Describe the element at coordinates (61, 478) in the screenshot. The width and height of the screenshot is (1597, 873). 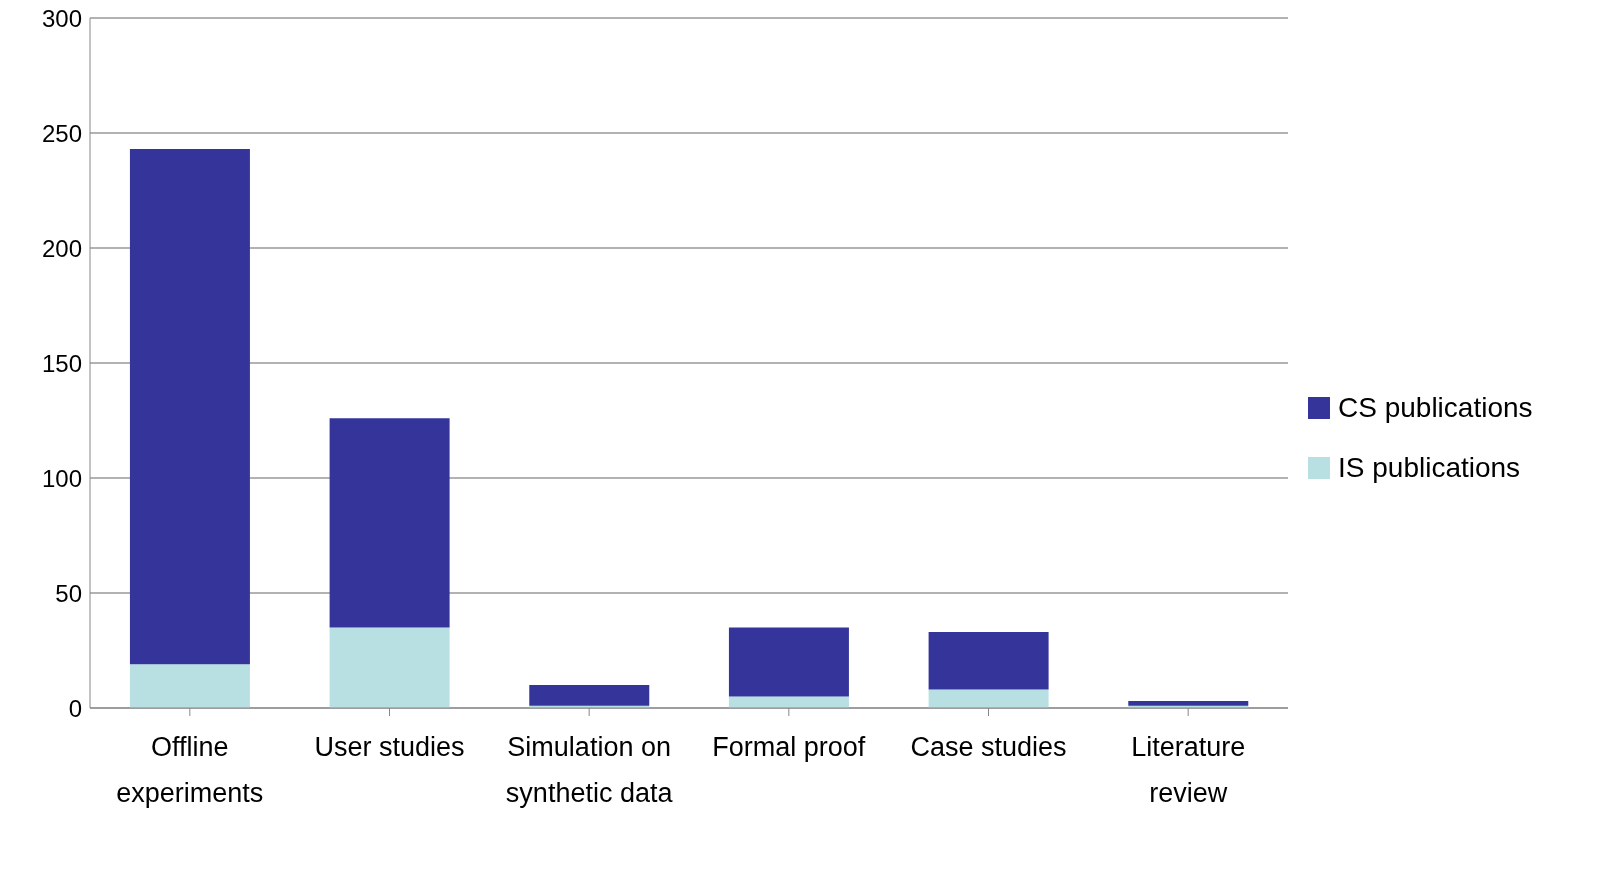
I see `y-tick-label: 100` at that location.